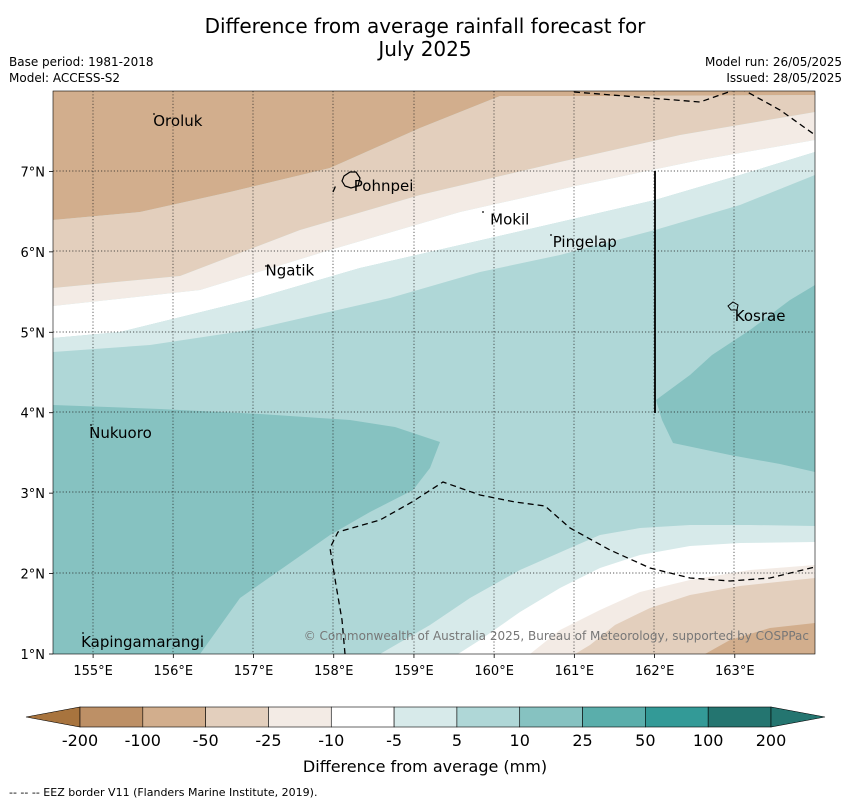 The height and width of the screenshot is (804, 850). I want to click on contour-neg50-neg25, so click(434, 155).